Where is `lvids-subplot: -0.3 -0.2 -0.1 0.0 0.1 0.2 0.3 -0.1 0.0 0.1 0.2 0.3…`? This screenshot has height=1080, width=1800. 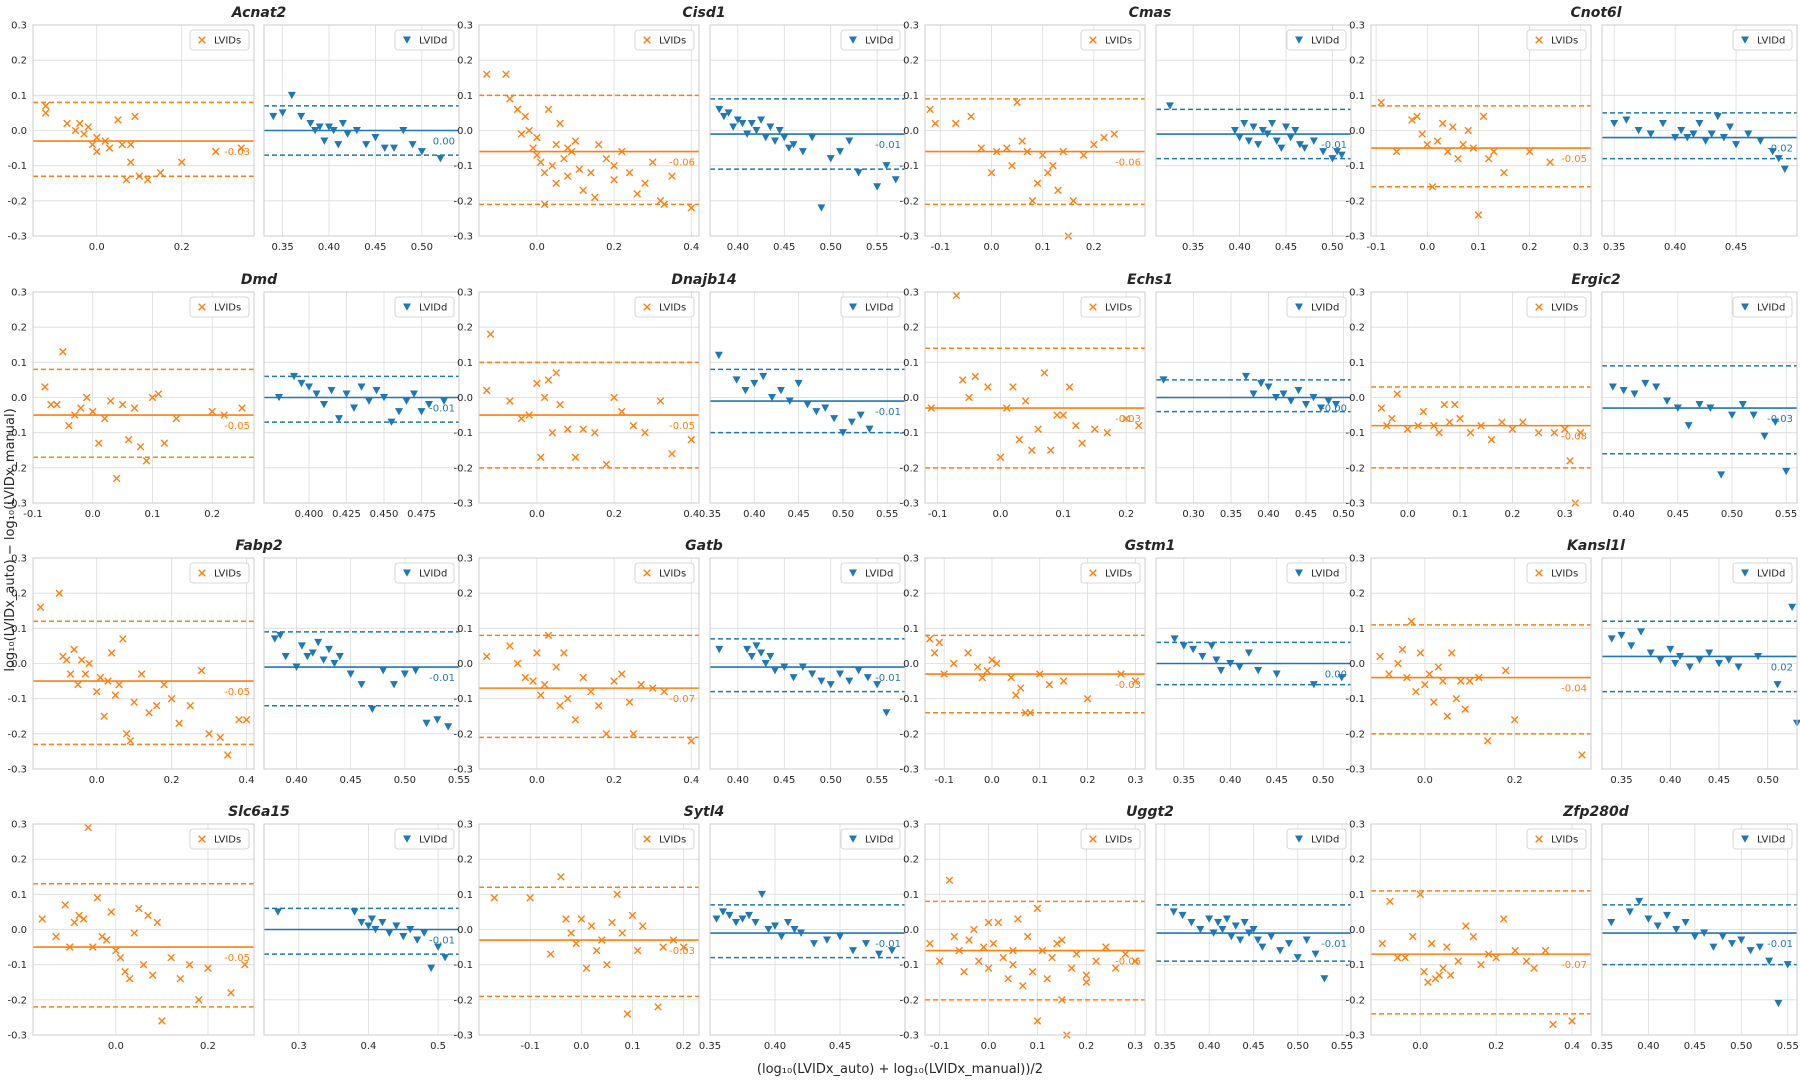
lvids-subplot: -0.3 -0.2 -0.1 0.0 0.1 0.2 0.3 -0.1 0.0 0.1 0.2 0.3… is located at coordinates (1022, 936).